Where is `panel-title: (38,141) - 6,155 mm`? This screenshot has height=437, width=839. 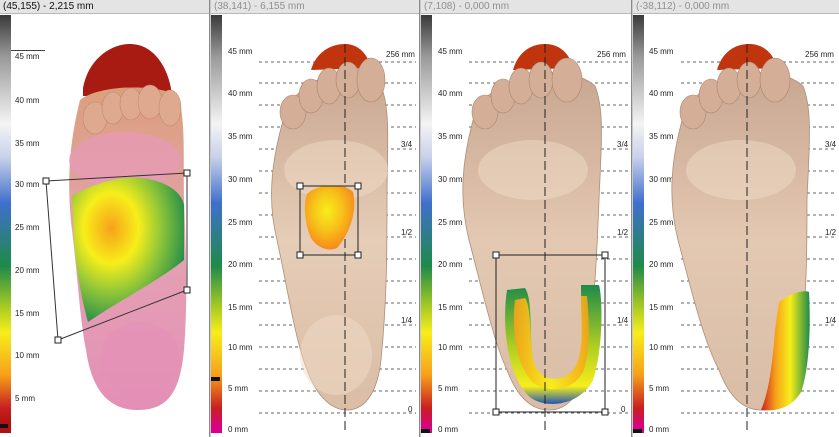
panel-title: (38,141) - 6,155 mm is located at coordinates (315, 7).